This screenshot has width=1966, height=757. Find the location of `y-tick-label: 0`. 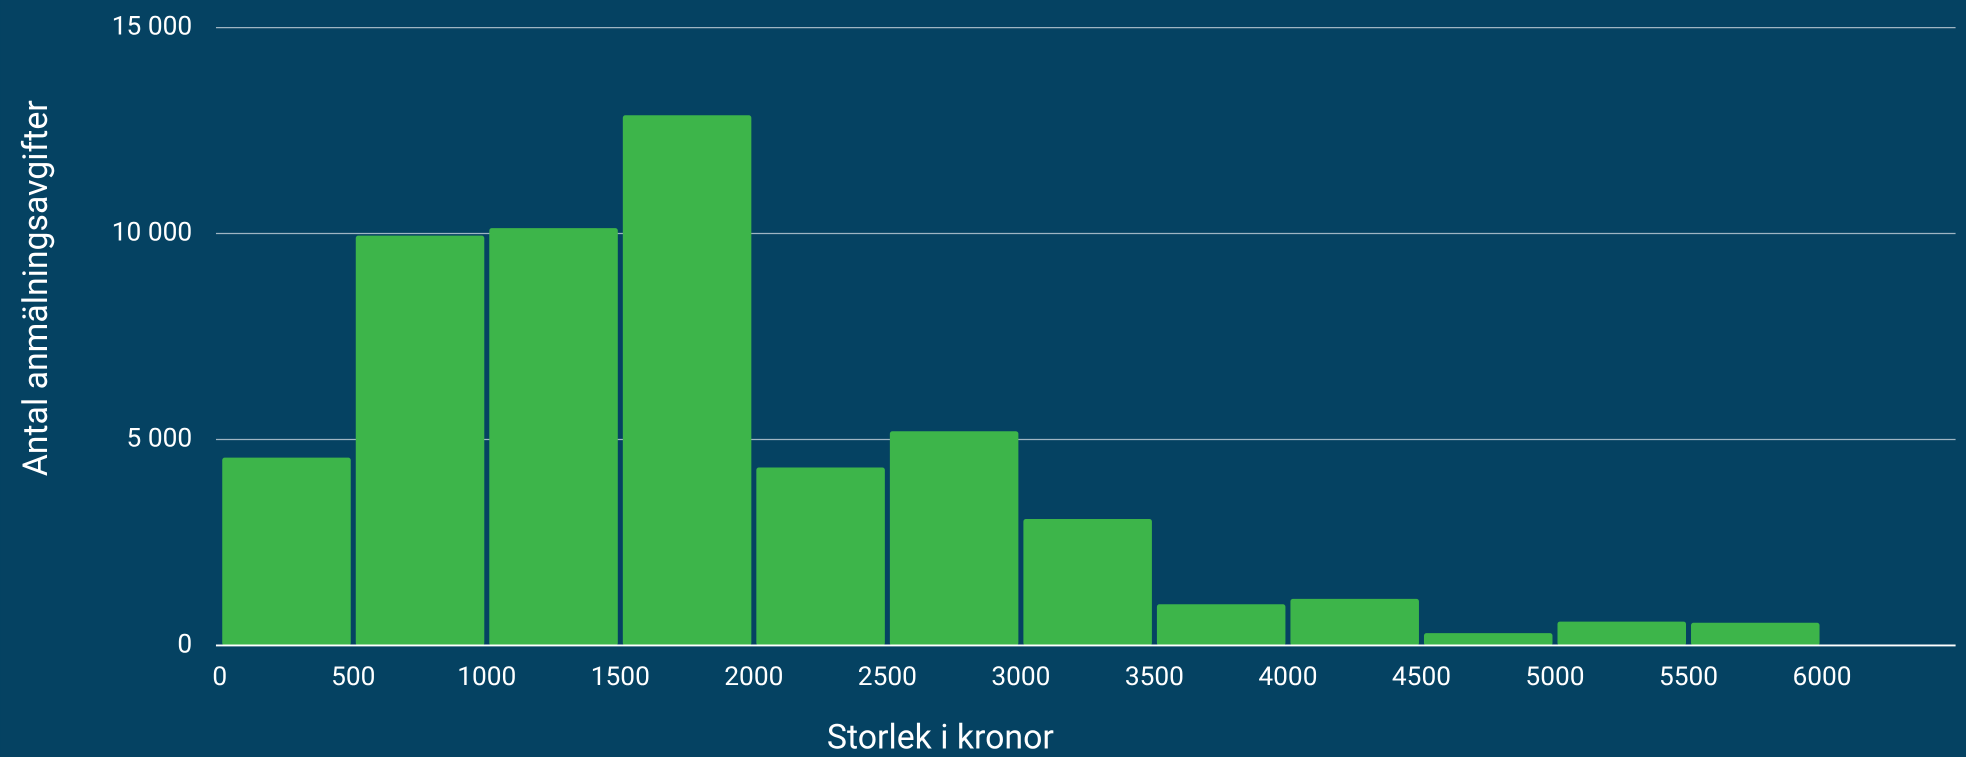

y-tick-label: 0 is located at coordinates (184, 644).